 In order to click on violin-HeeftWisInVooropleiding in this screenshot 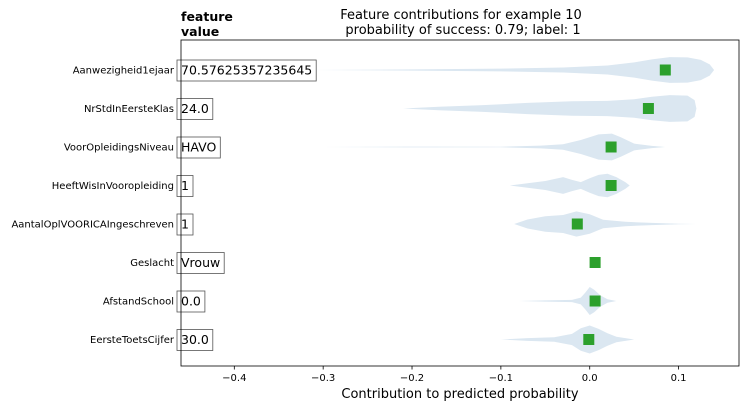, I will do `click(569, 185)`.